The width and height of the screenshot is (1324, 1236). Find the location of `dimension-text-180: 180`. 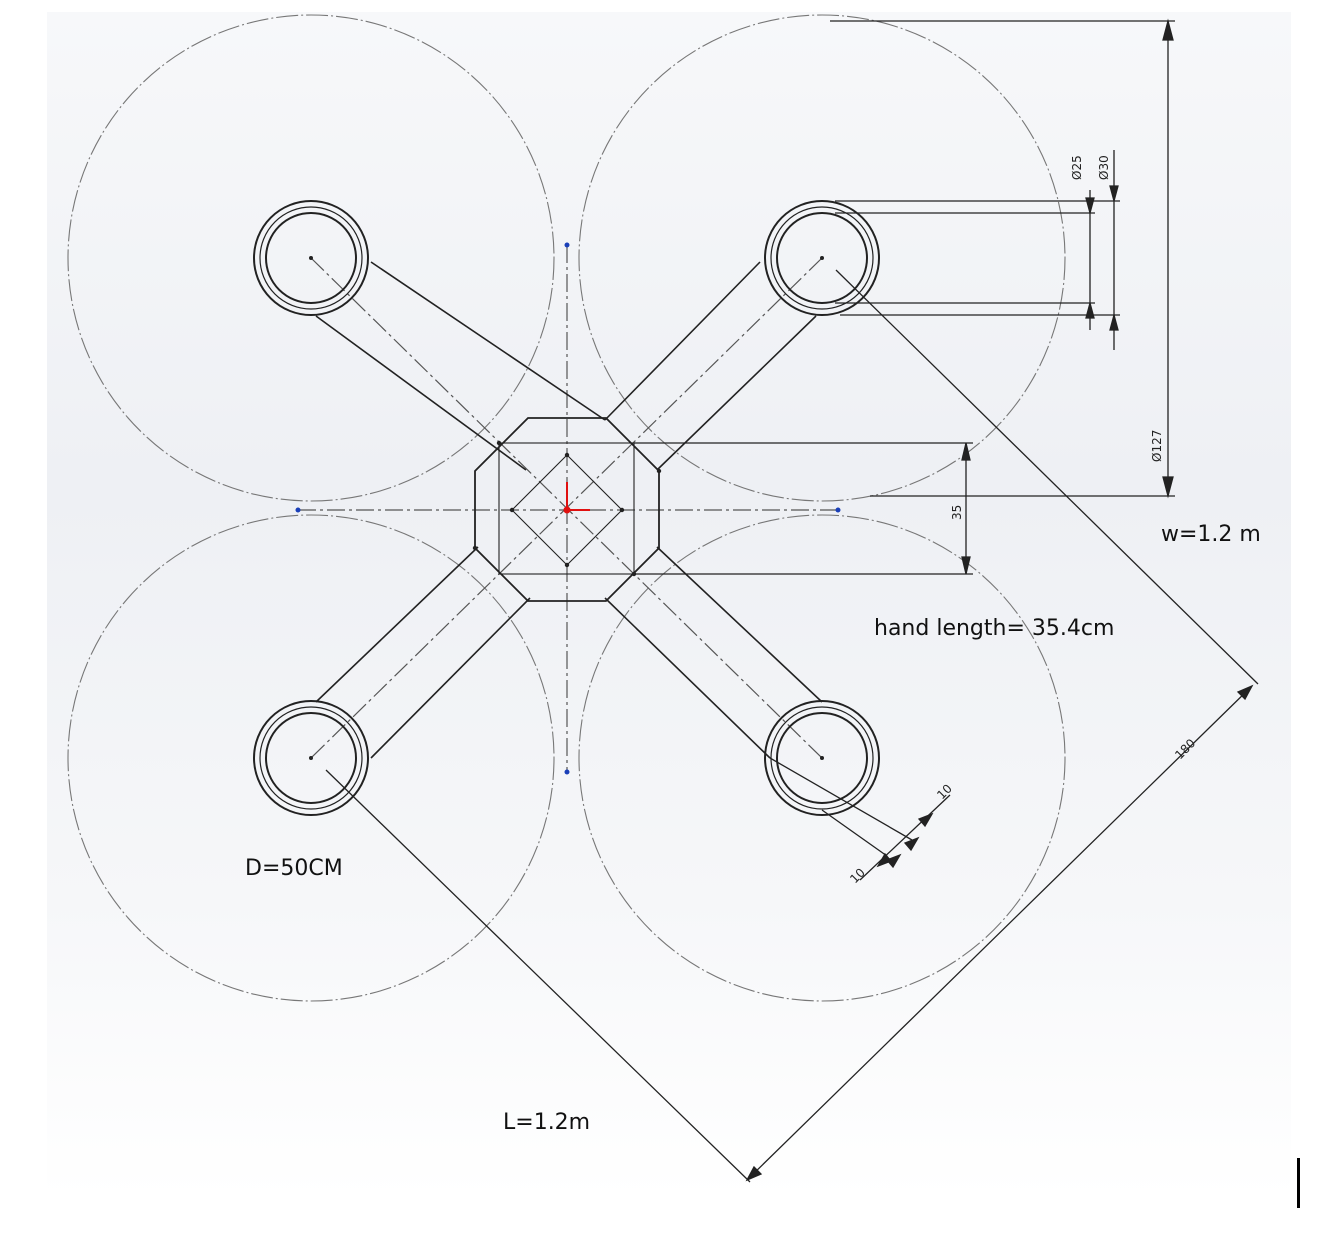

dimension-text-180: 180 is located at coordinates (1185, 749).